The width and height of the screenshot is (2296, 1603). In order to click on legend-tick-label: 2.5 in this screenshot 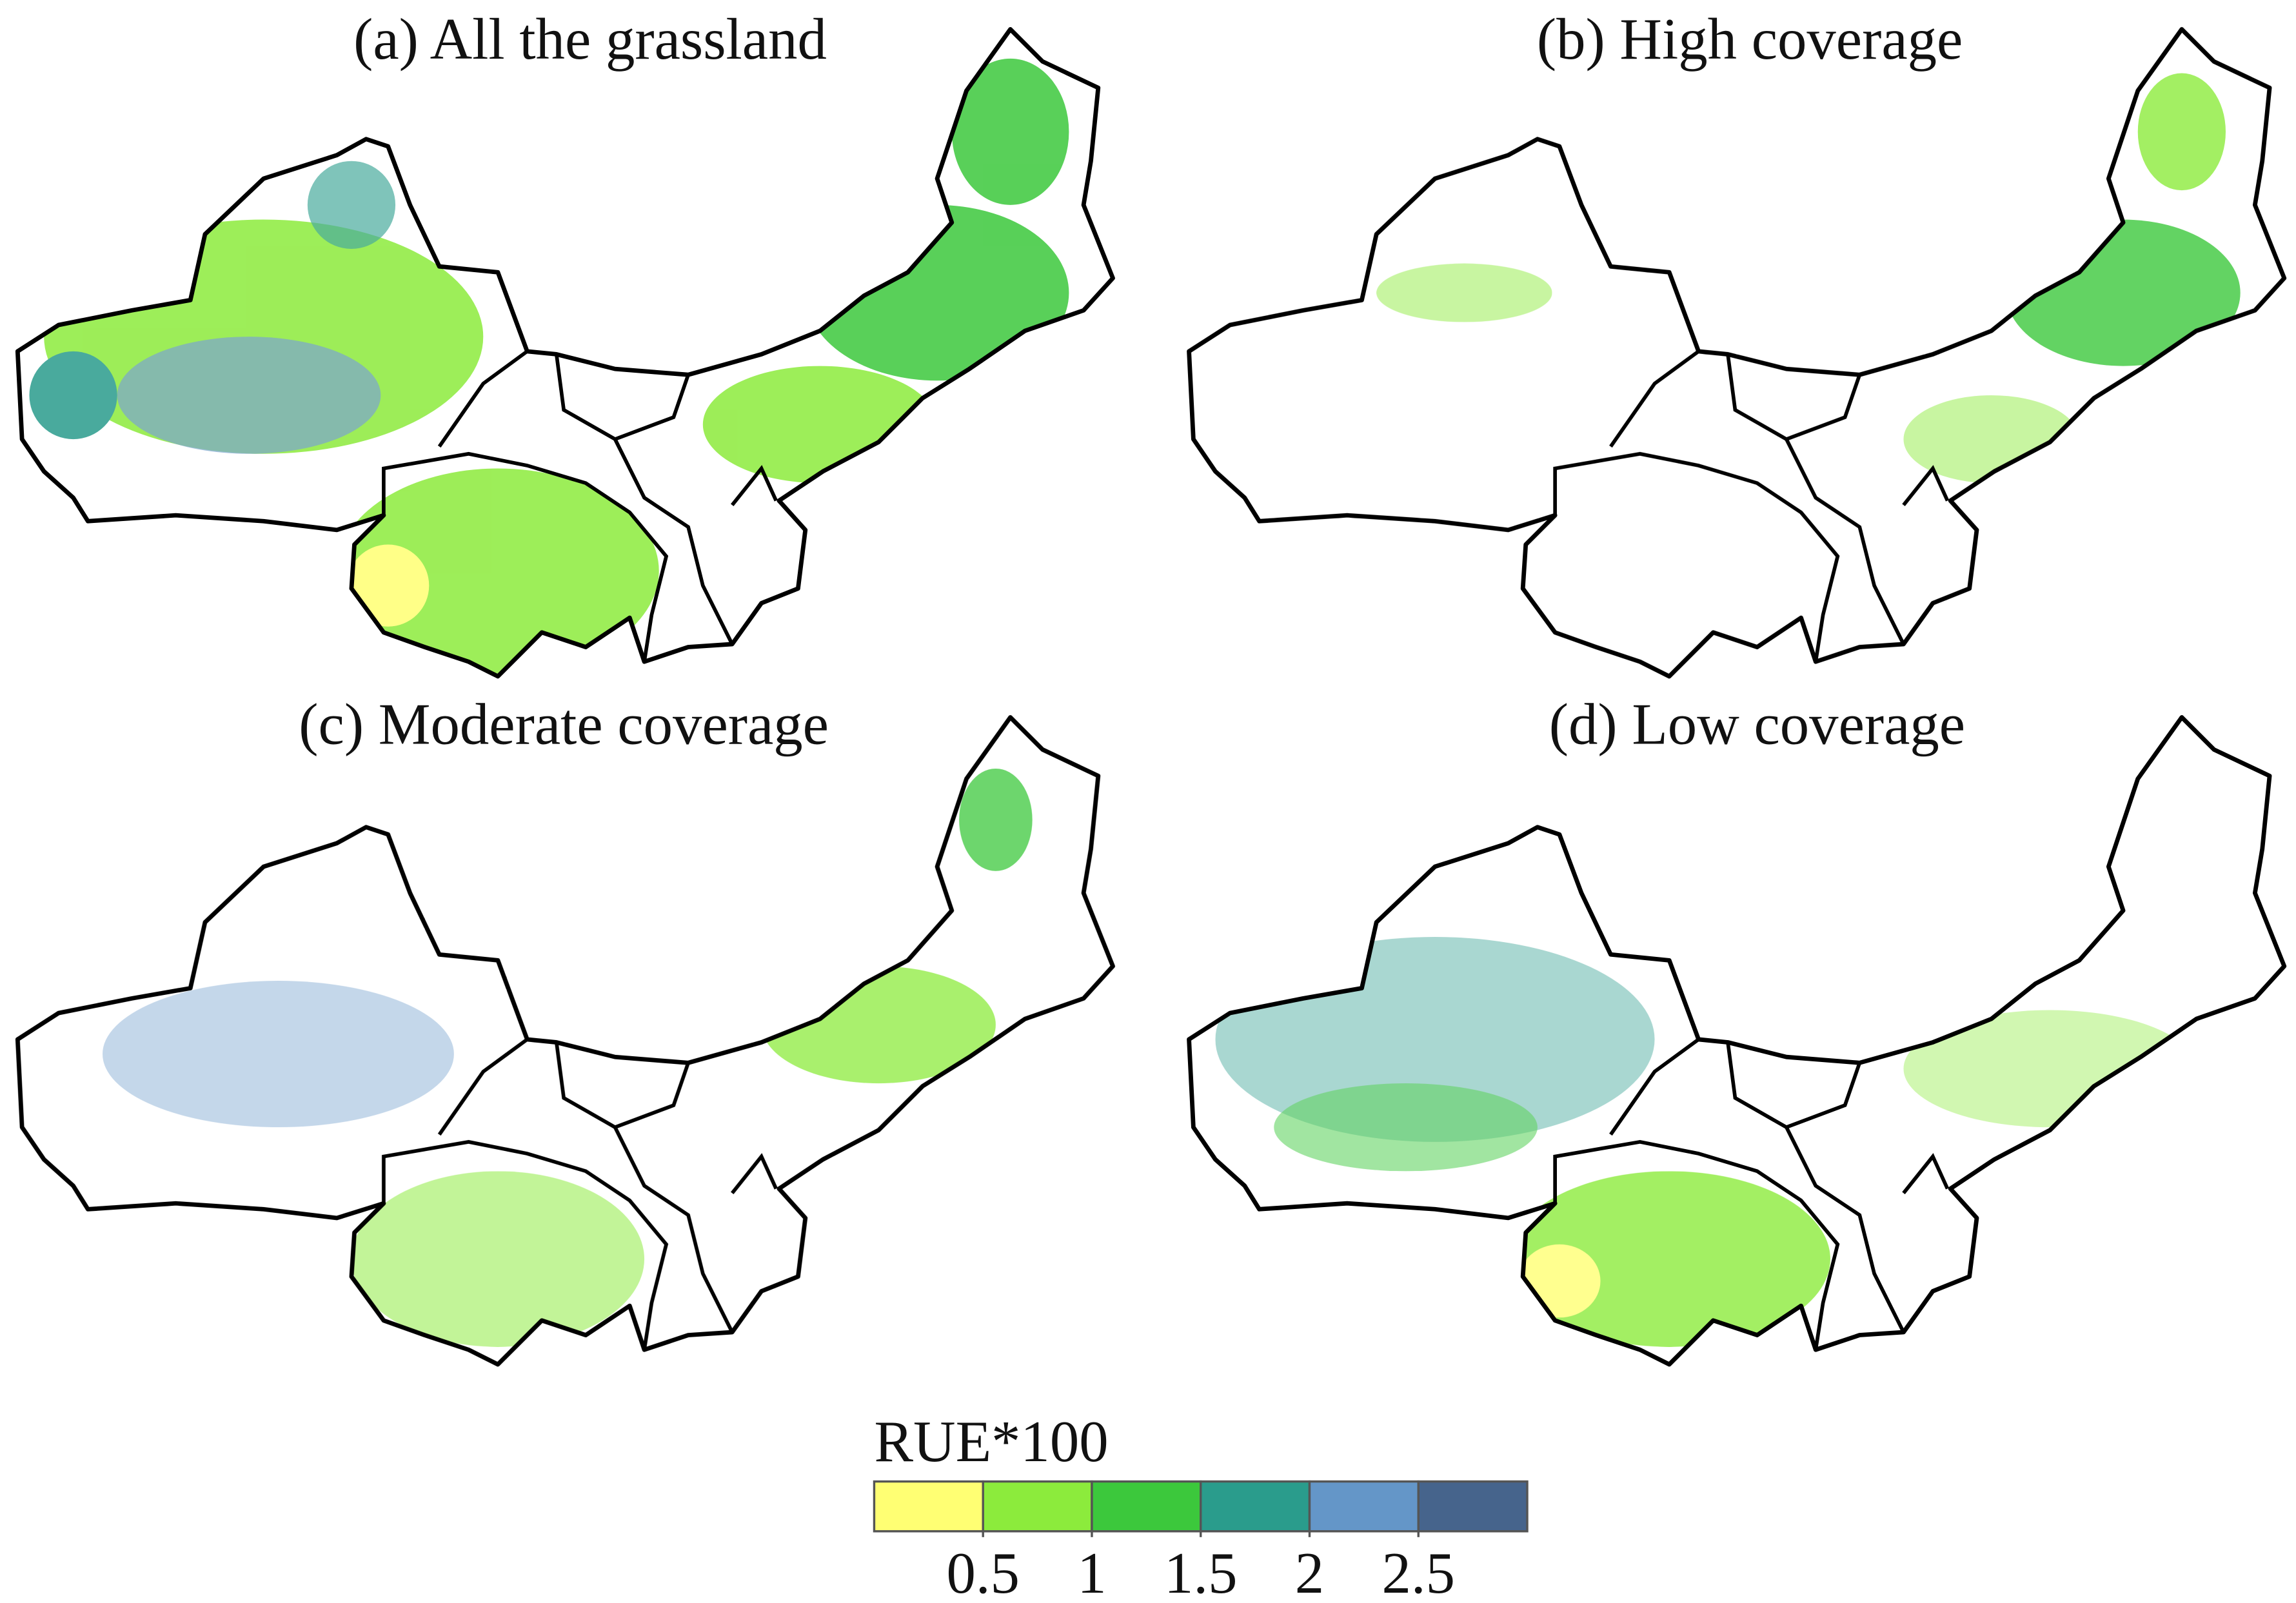, I will do `click(1419, 1571)`.